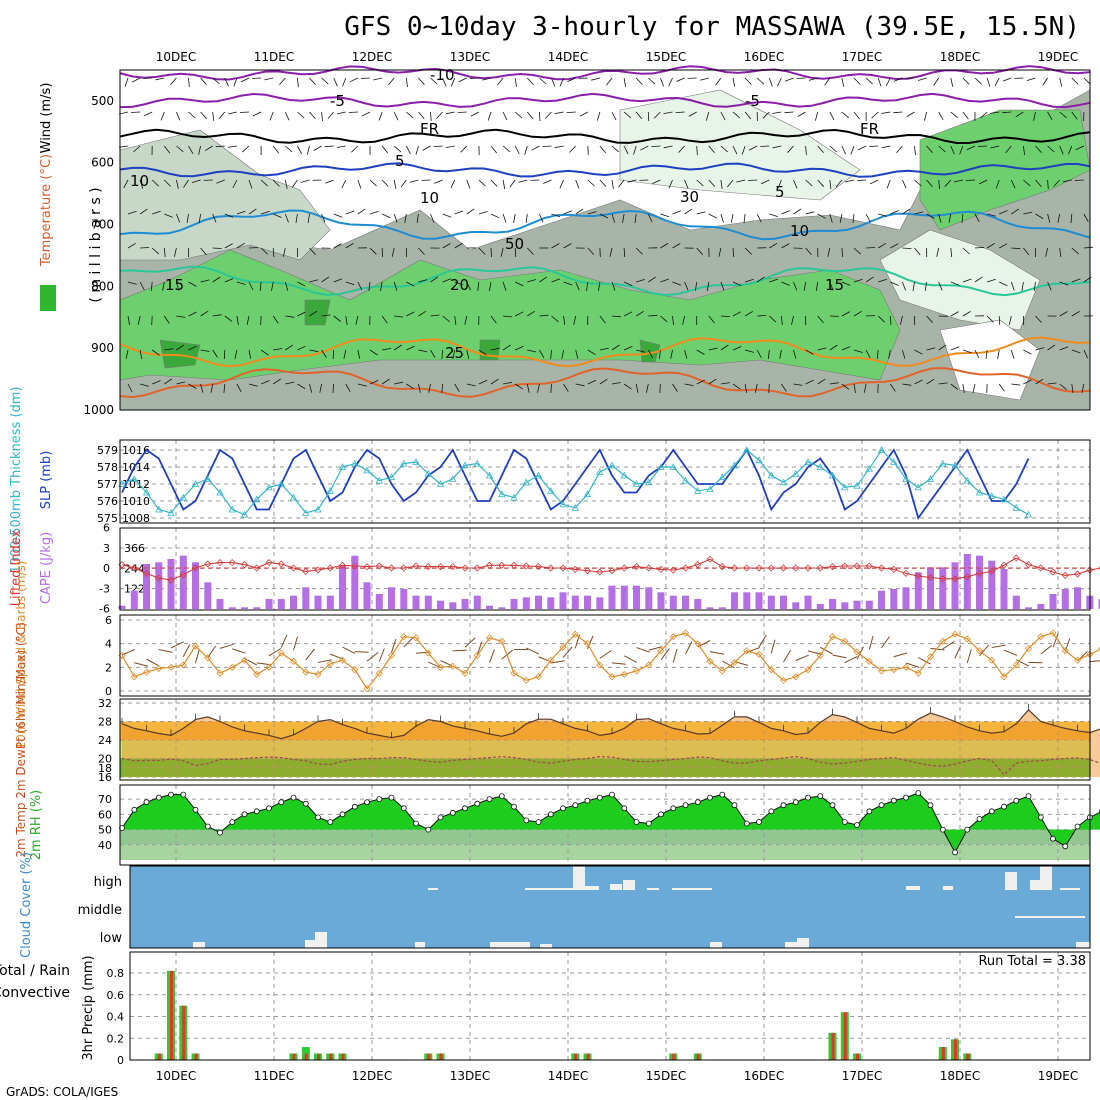 This screenshot has width=1100, height=1100. Describe the element at coordinates (605, 767) in the screenshot. I see `temp-band-green` at that location.